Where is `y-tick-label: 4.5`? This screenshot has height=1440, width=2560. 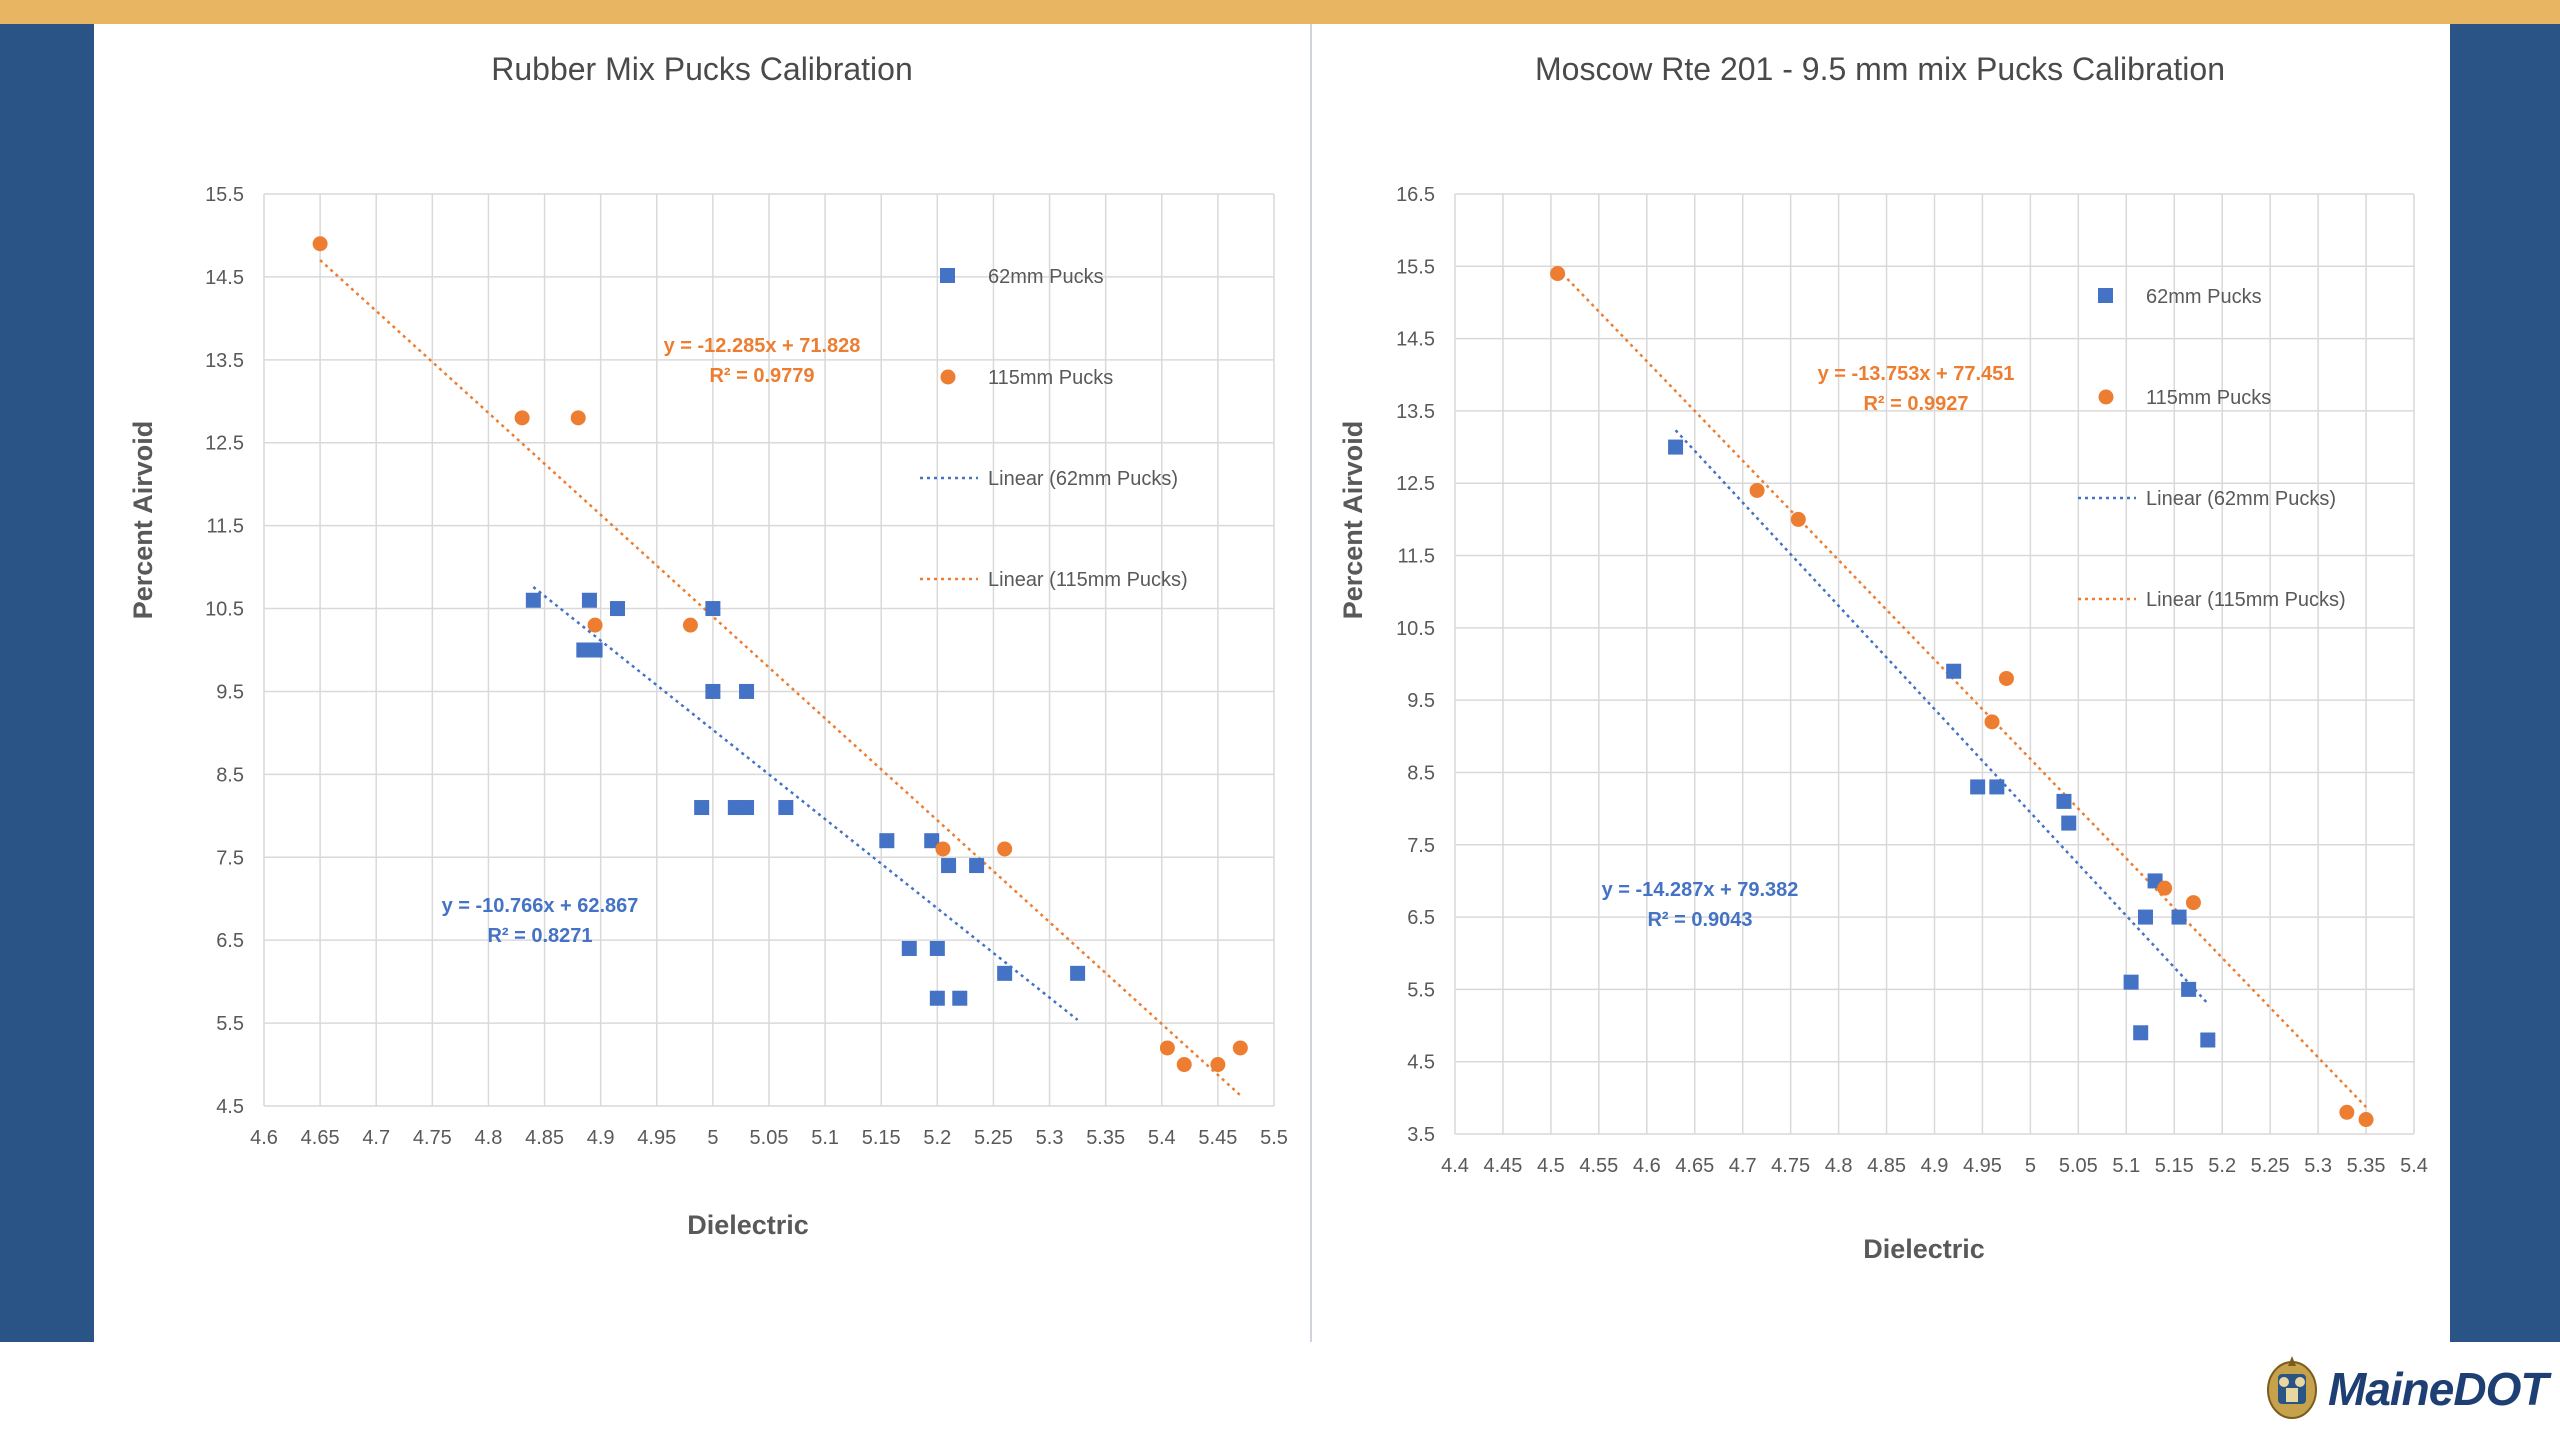
y-tick-label: 4.5 is located at coordinates (230, 1107).